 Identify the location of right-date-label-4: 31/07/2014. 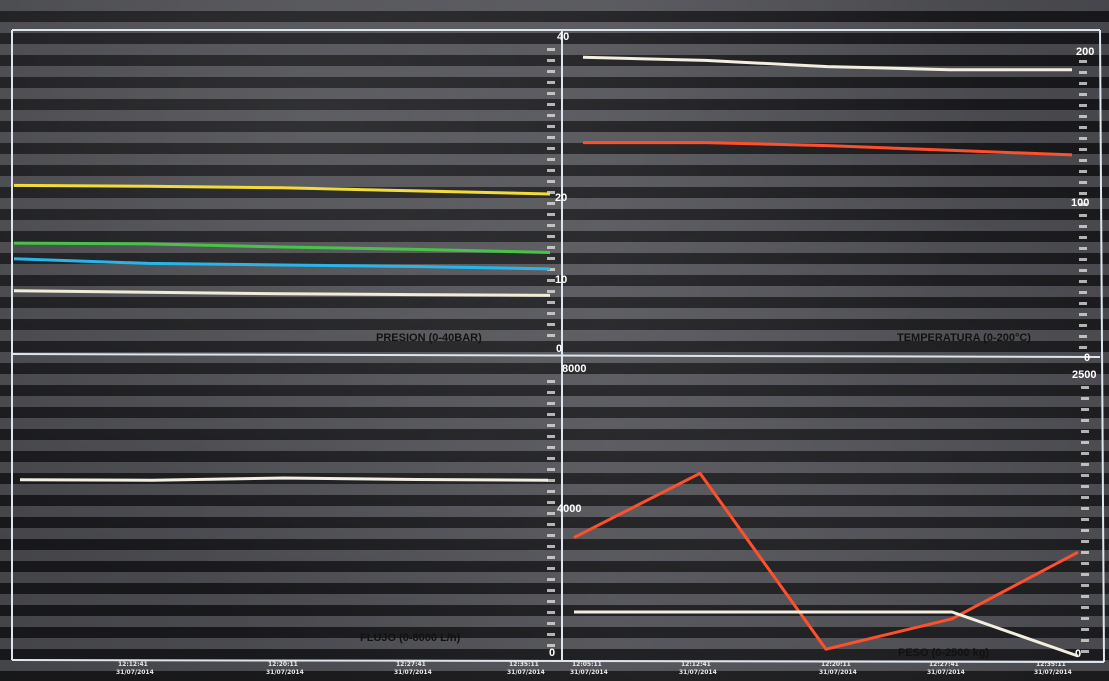
(946, 672).